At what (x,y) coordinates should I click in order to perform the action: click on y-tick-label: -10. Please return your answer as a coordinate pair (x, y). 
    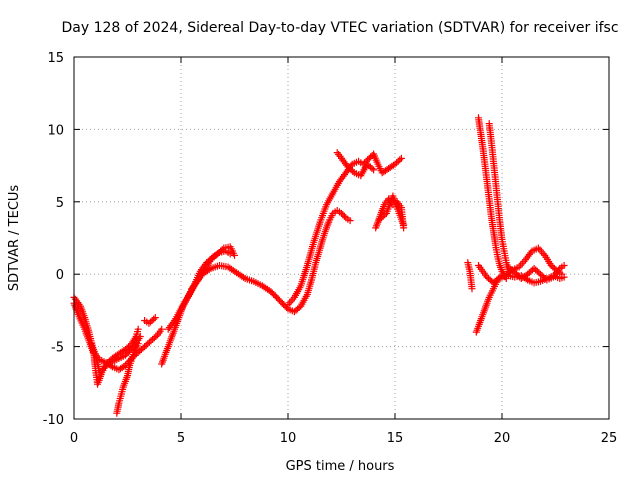
    Looking at the image, I should click on (53, 420).